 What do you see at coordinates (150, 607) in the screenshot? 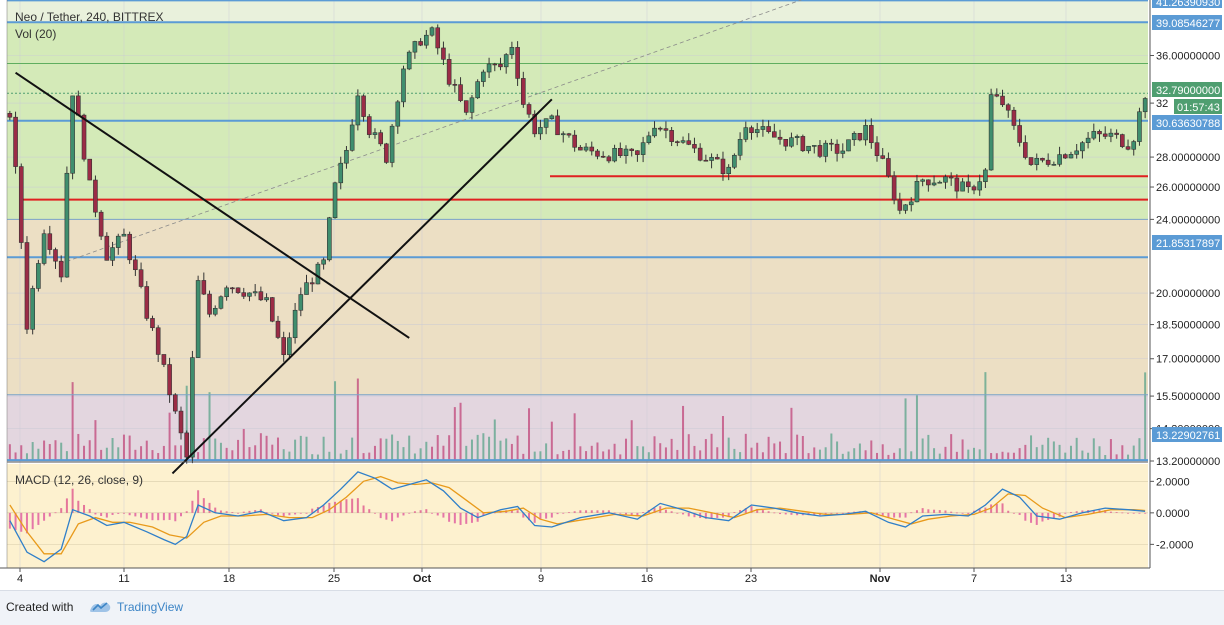
I see `tradingview-link: TradingView` at bounding box center [150, 607].